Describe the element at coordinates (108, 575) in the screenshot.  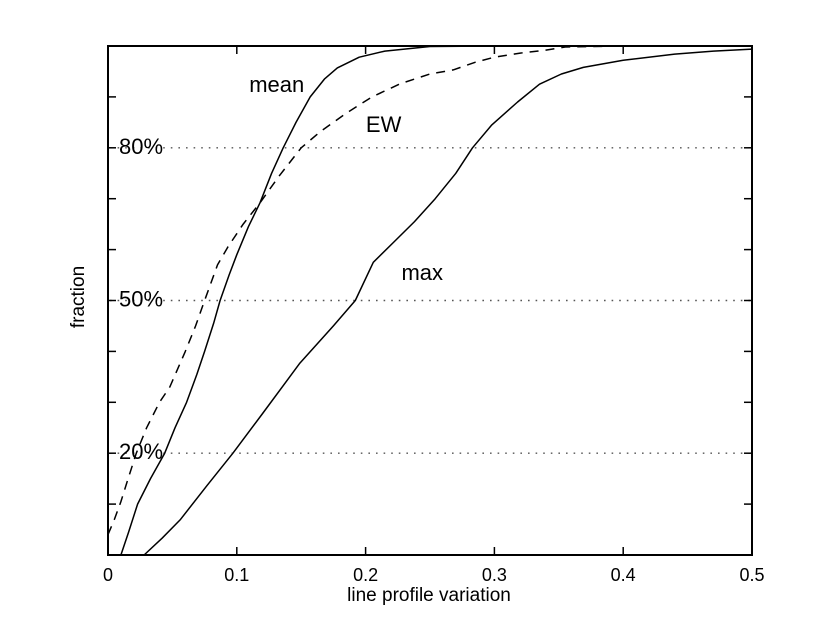
I see `x-tick-label-0: 0` at that location.